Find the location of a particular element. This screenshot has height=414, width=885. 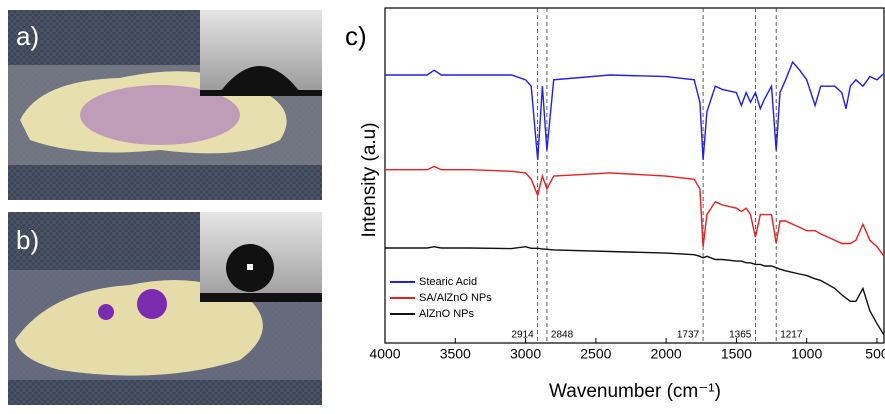

panel-label: b) is located at coordinates (27, 240).